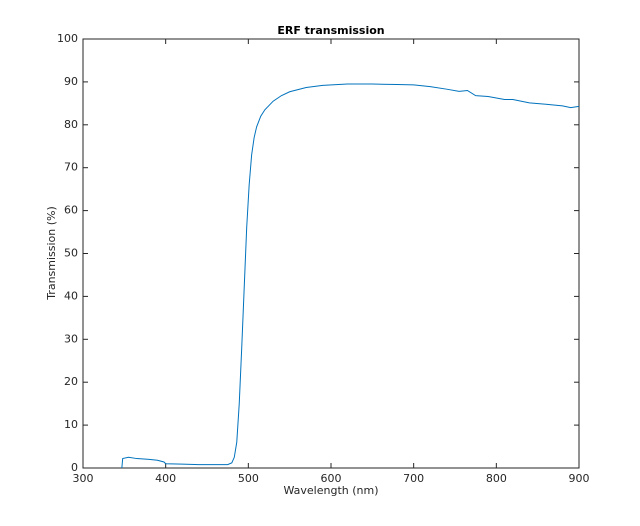 The height and width of the screenshot is (526, 640). I want to click on x-axis-label: Wavelength (nm), so click(330, 490).